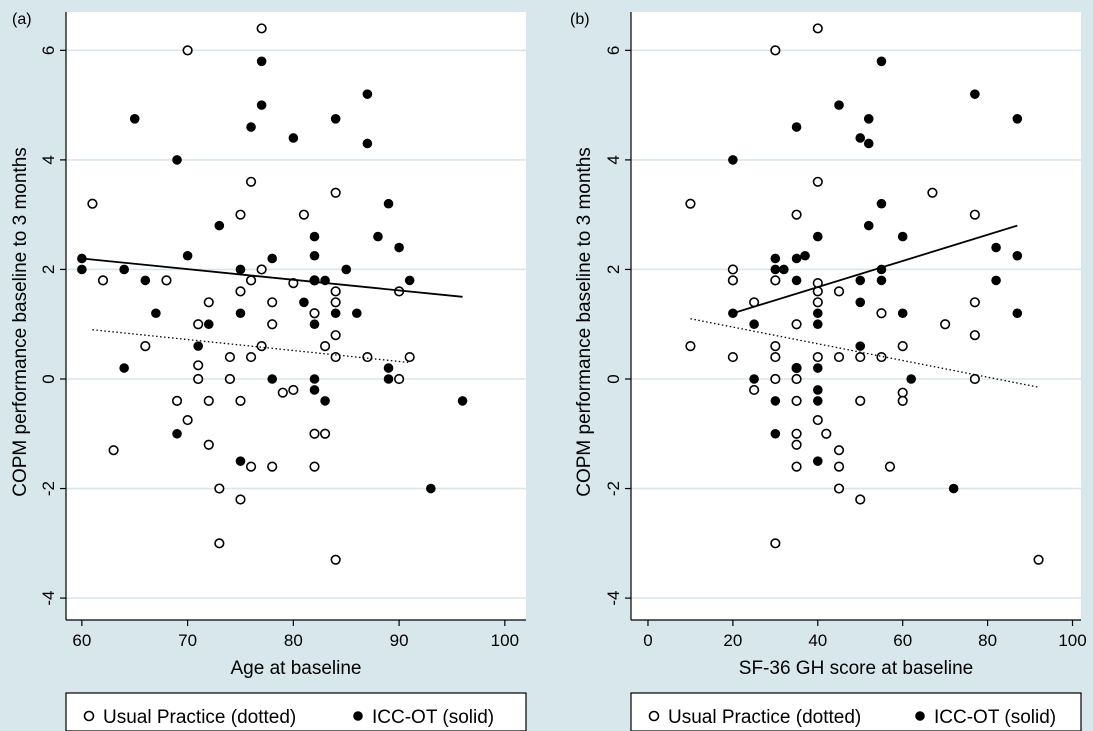  What do you see at coordinates (48, 488) in the screenshot?
I see `y-tick-label: -2` at bounding box center [48, 488].